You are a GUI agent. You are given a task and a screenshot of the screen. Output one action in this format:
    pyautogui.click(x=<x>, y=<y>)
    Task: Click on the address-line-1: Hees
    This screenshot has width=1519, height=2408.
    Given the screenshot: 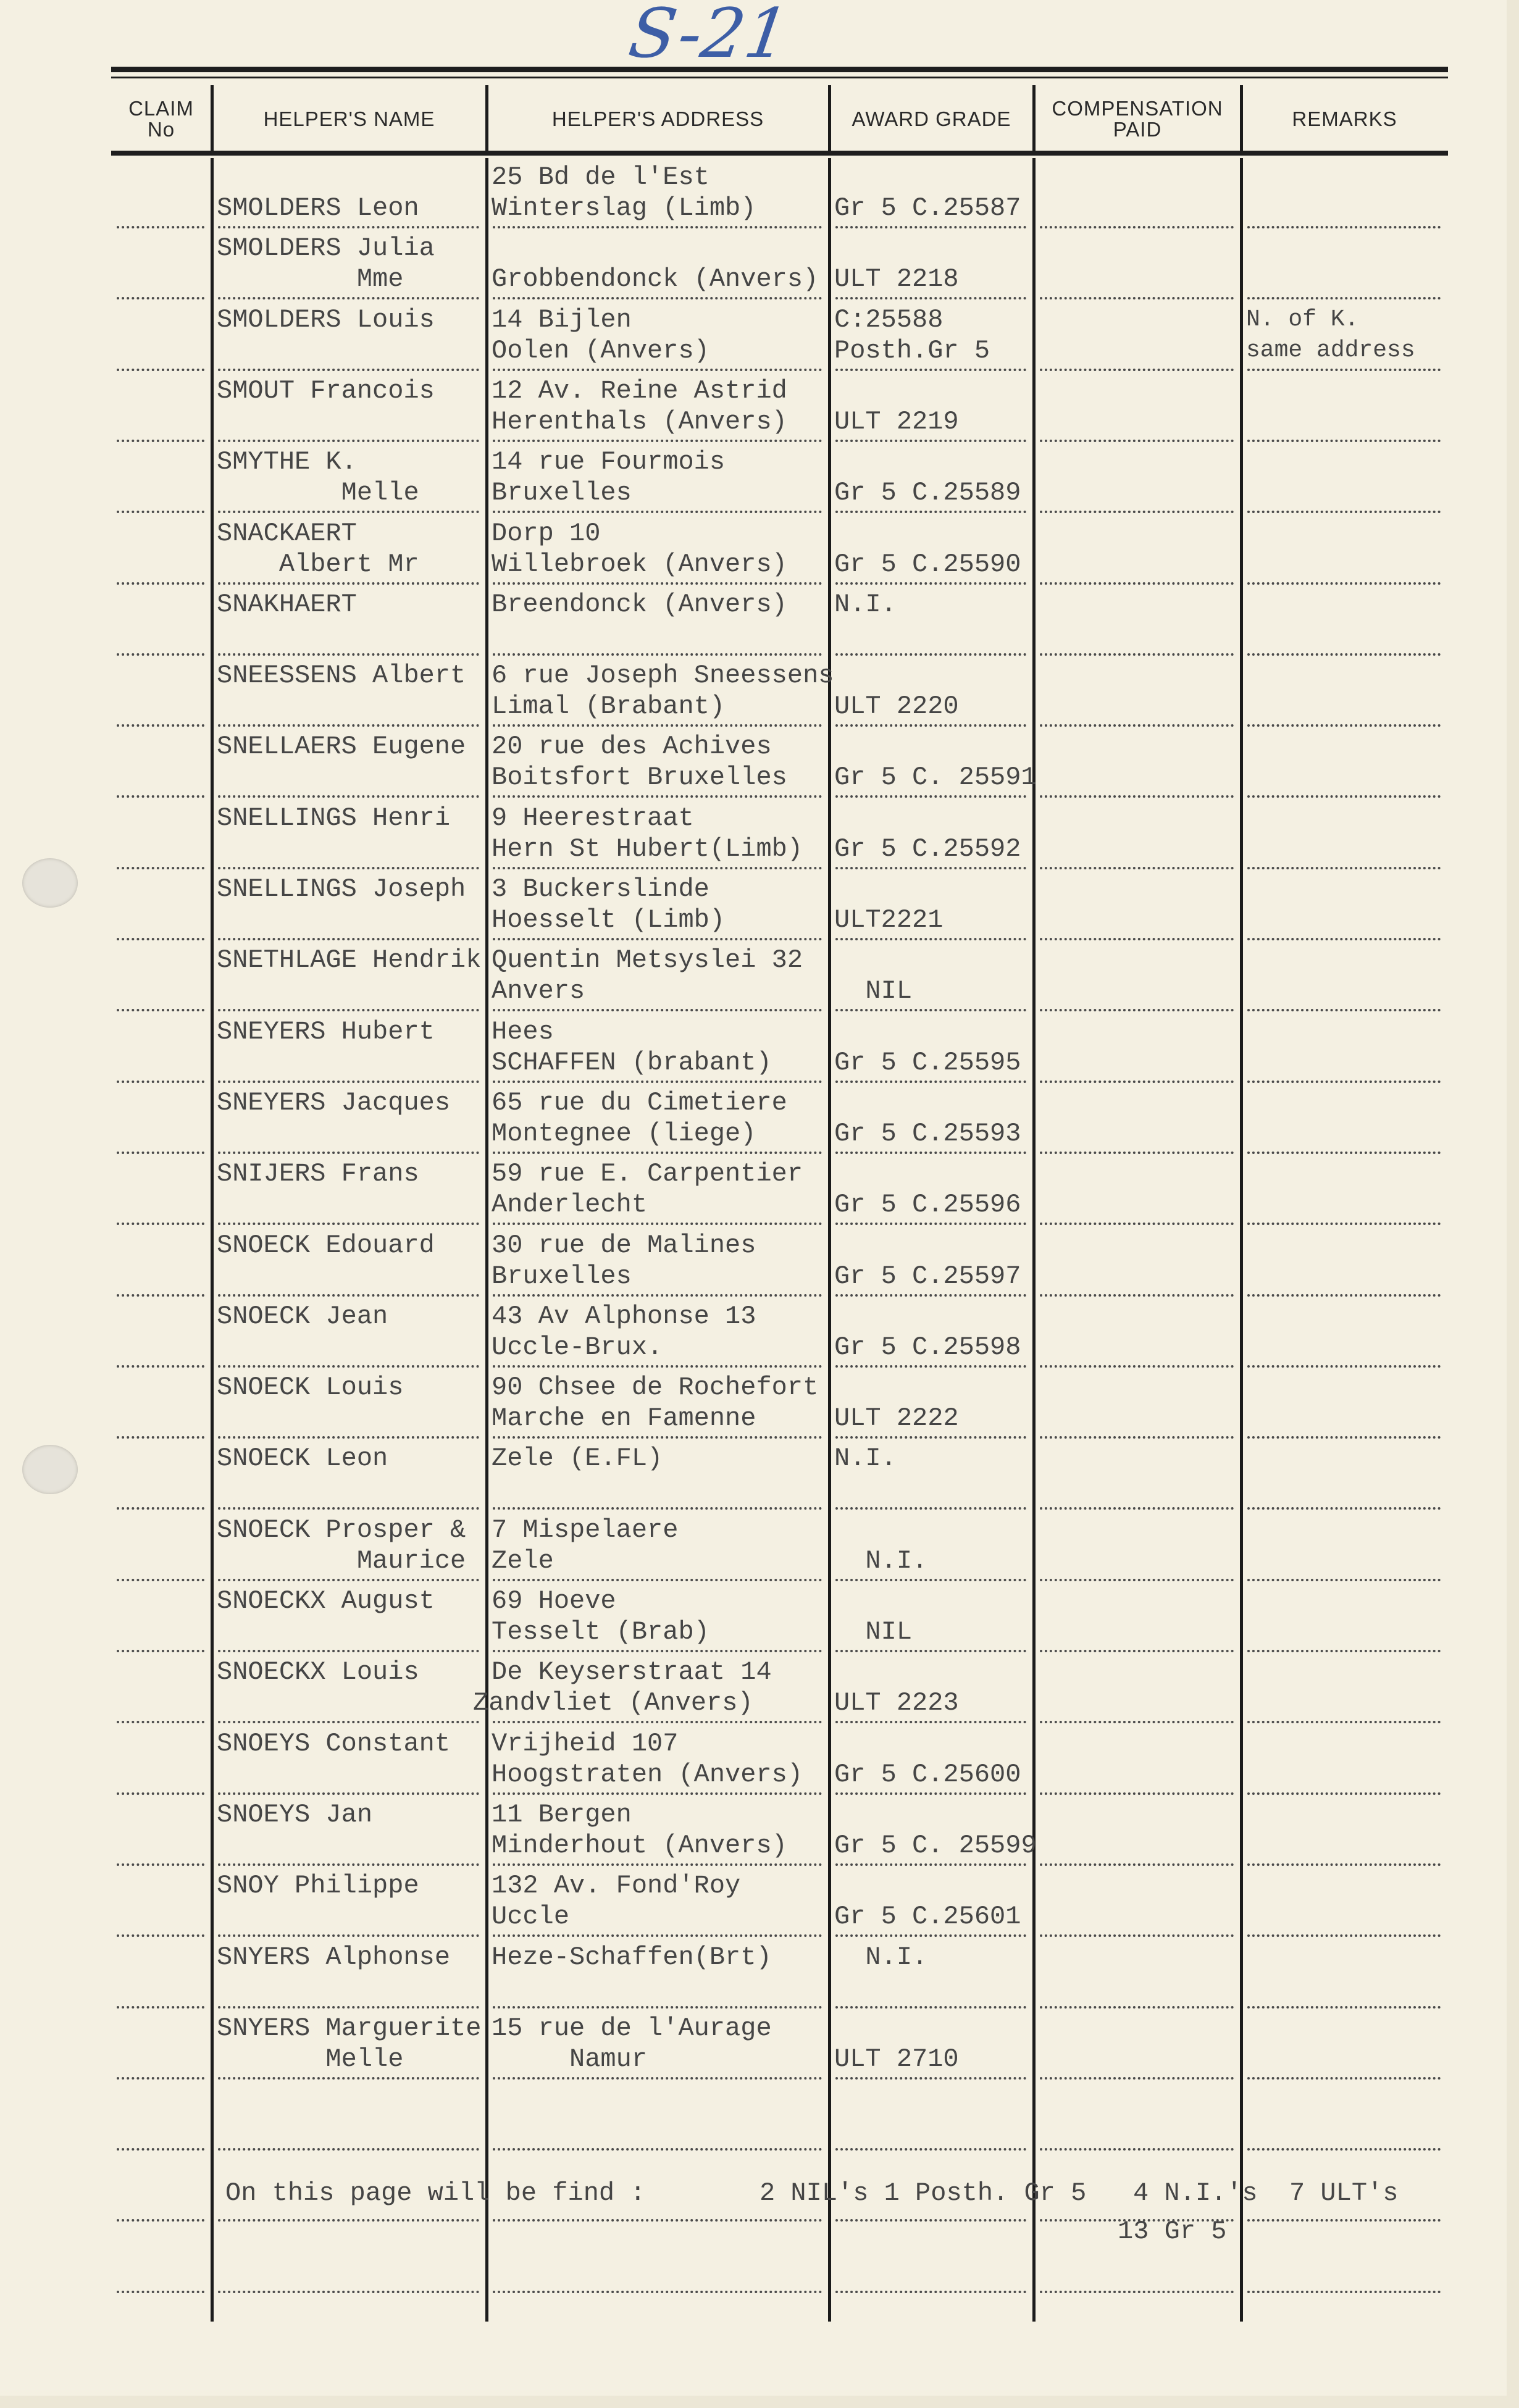 What is the action you would take?
    pyautogui.click(x=523, y=1032)
    